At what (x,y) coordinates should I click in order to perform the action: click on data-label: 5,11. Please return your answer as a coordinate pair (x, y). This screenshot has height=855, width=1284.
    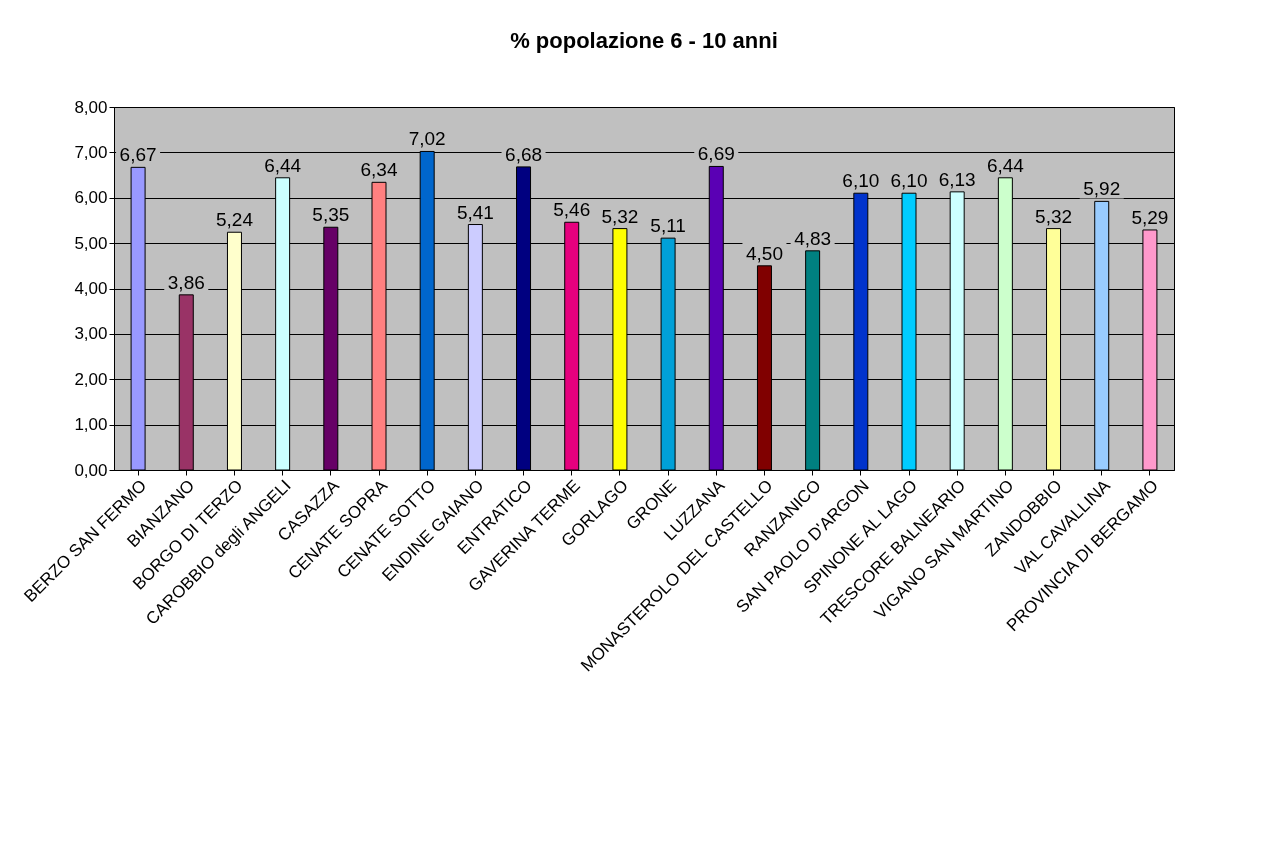
    Looking at the image, I should click on (668, 226).